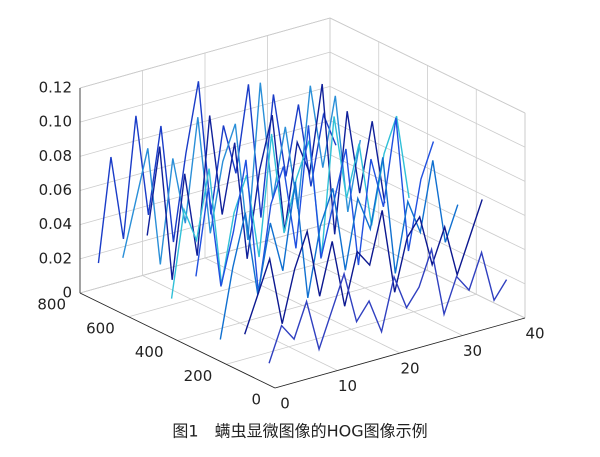  Describe the element at coordinates (534, 334) in the screenshot. I see `x-tick-label: 40` at that location.